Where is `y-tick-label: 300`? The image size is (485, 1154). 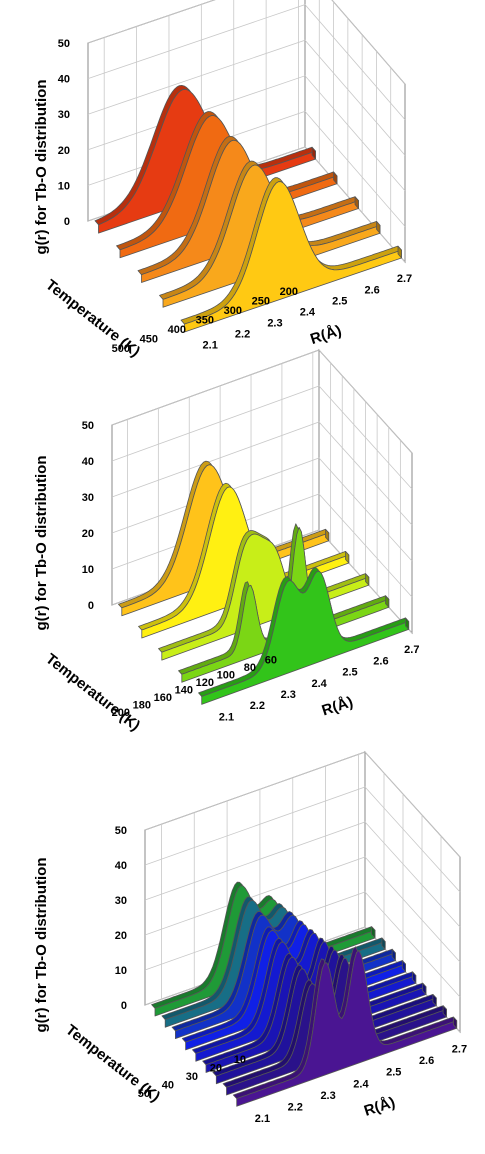
y-tick-label: 300 is located at coordinates (233, 311).